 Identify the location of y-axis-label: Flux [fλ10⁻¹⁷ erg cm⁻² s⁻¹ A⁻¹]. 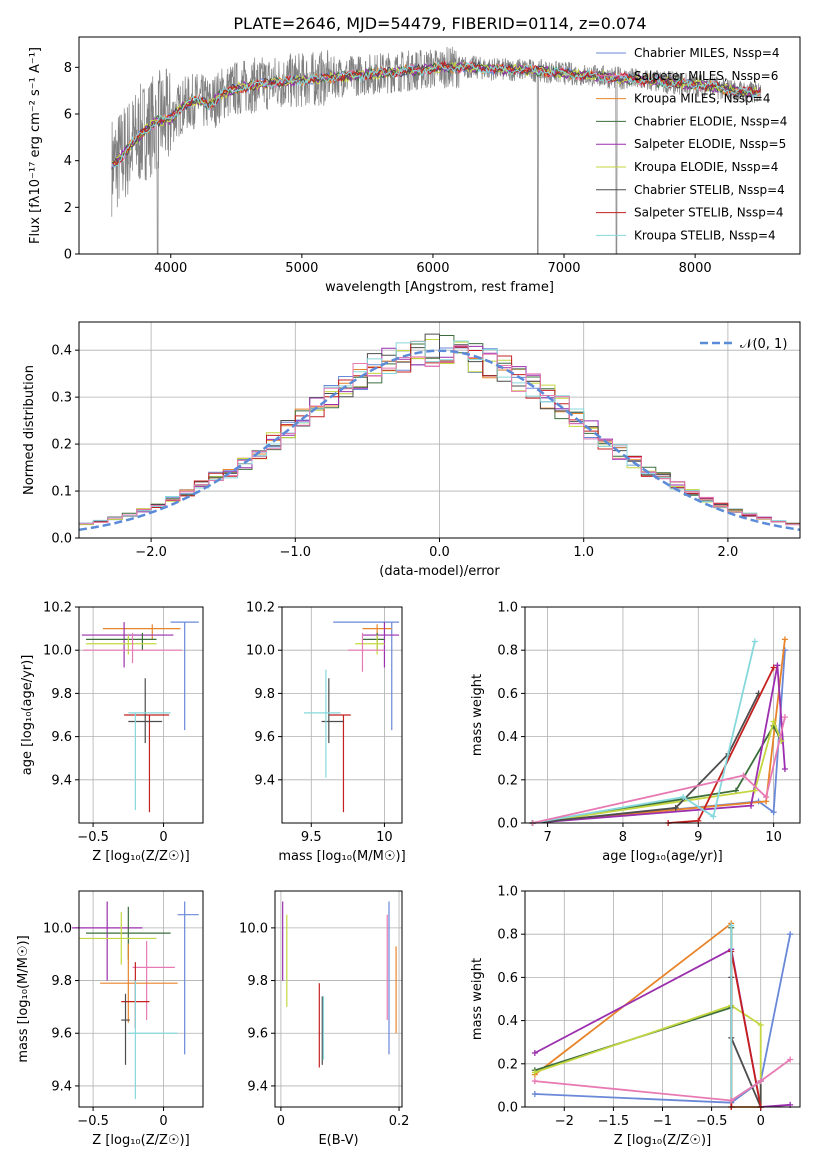
(35, 145).